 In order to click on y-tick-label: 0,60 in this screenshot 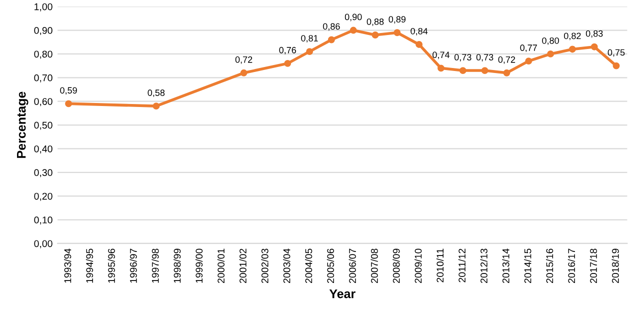, I will do `click(43, 102)`.